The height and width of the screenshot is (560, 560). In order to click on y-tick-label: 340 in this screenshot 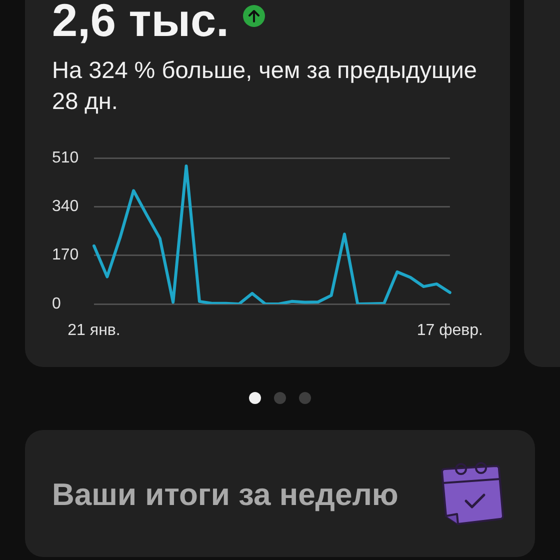, I will do `click(65, 207)`.